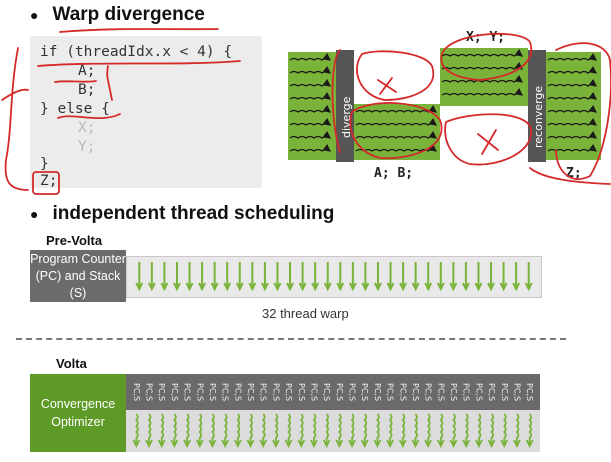 The height and width of the screenshot is (462, 611). Describe the element at coordinates (482, 91) in the screenshot. I see `thread-arrow-xy` at that location.